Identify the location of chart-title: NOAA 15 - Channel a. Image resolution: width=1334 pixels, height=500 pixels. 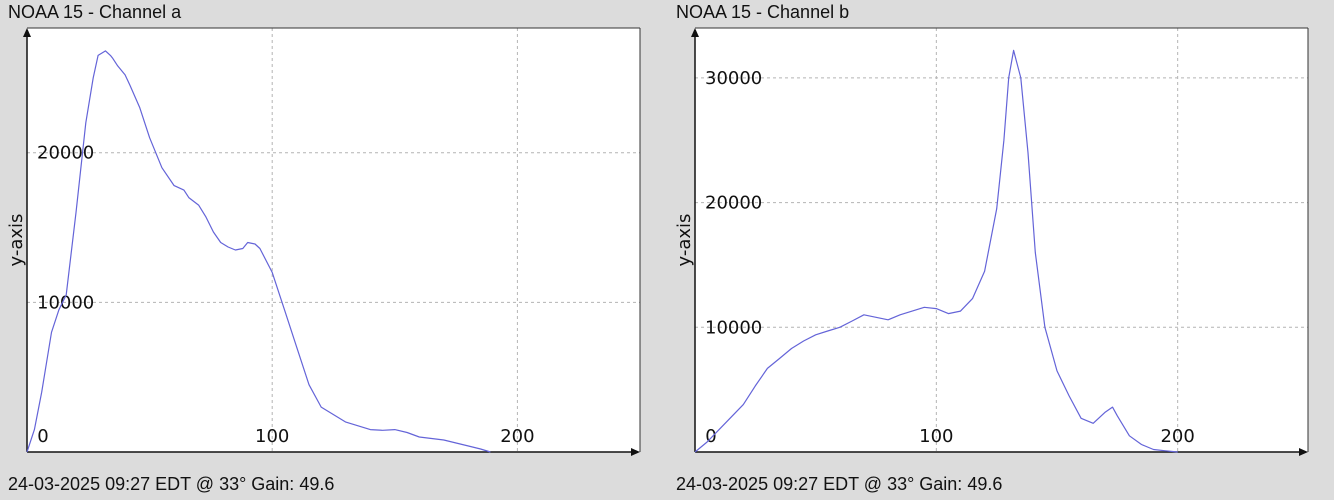
(95, 12).